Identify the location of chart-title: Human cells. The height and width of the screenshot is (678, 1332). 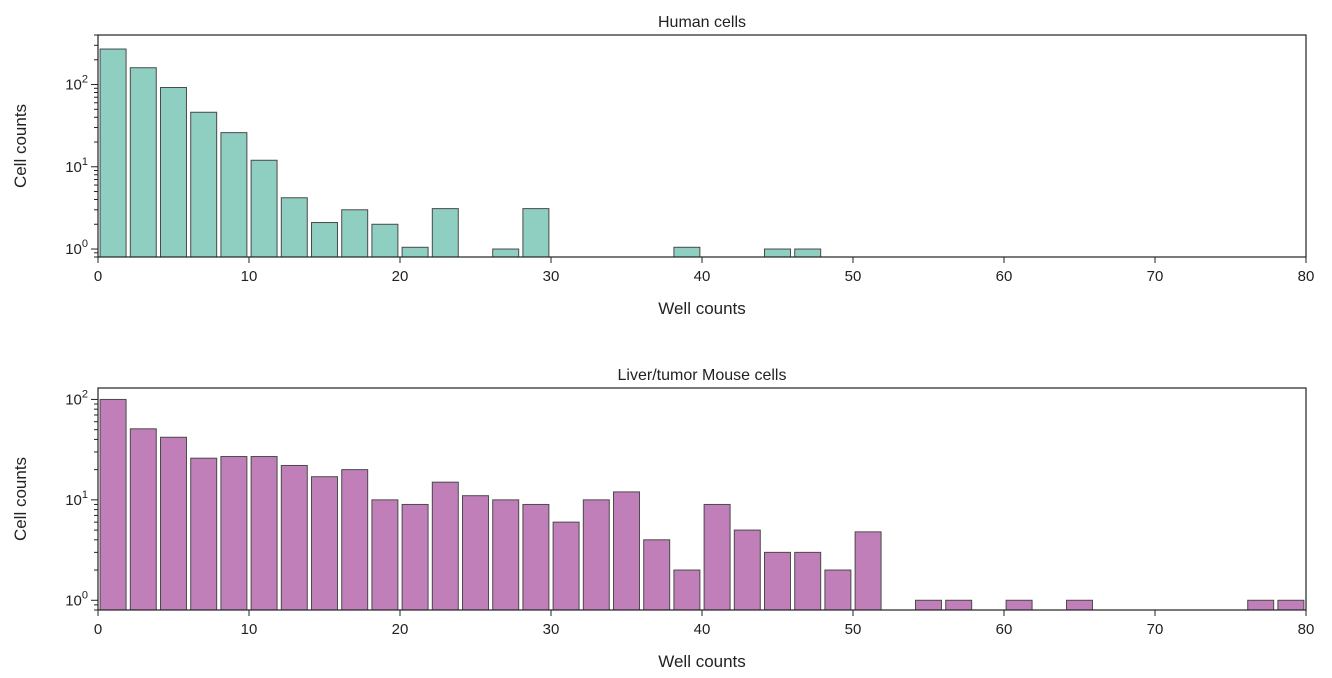
(702, 22).